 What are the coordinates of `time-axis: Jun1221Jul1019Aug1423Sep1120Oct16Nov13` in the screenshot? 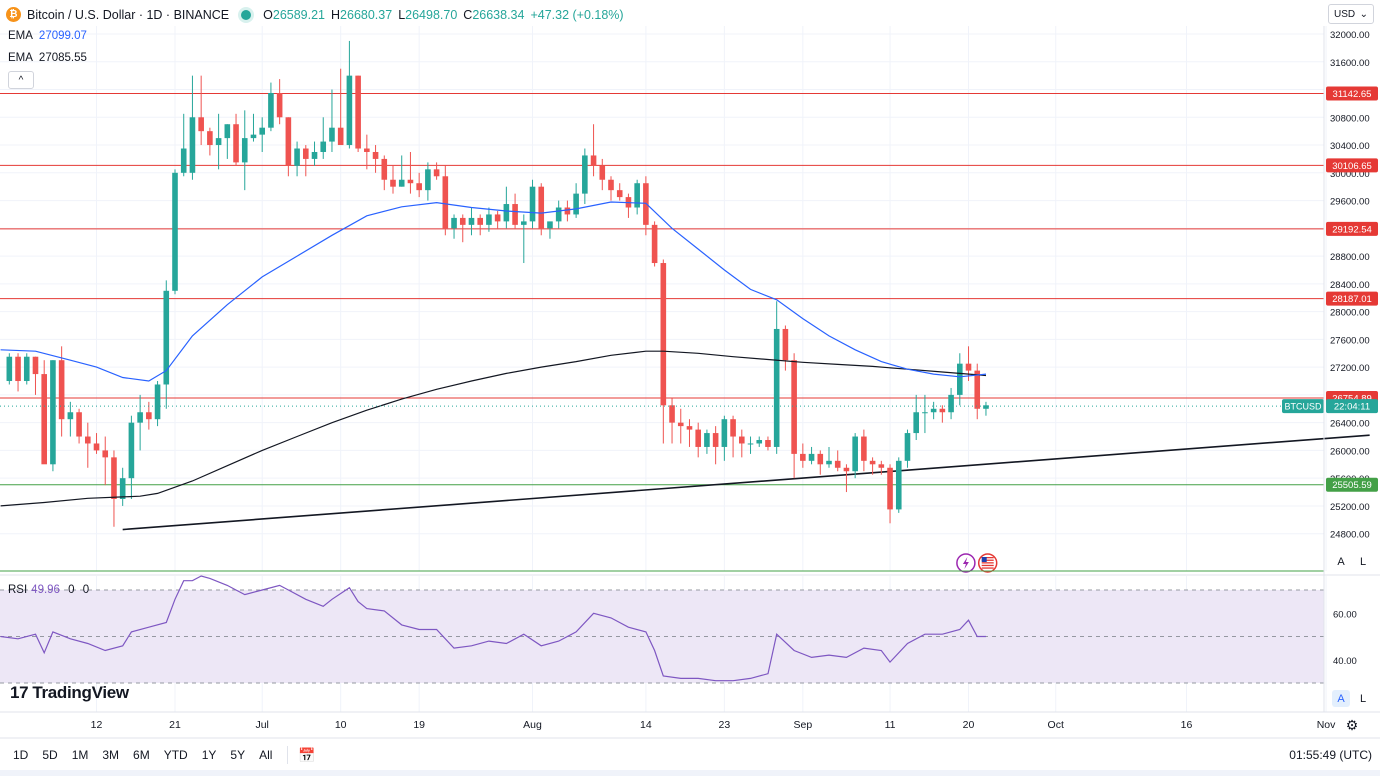 It's located at (690, 725).